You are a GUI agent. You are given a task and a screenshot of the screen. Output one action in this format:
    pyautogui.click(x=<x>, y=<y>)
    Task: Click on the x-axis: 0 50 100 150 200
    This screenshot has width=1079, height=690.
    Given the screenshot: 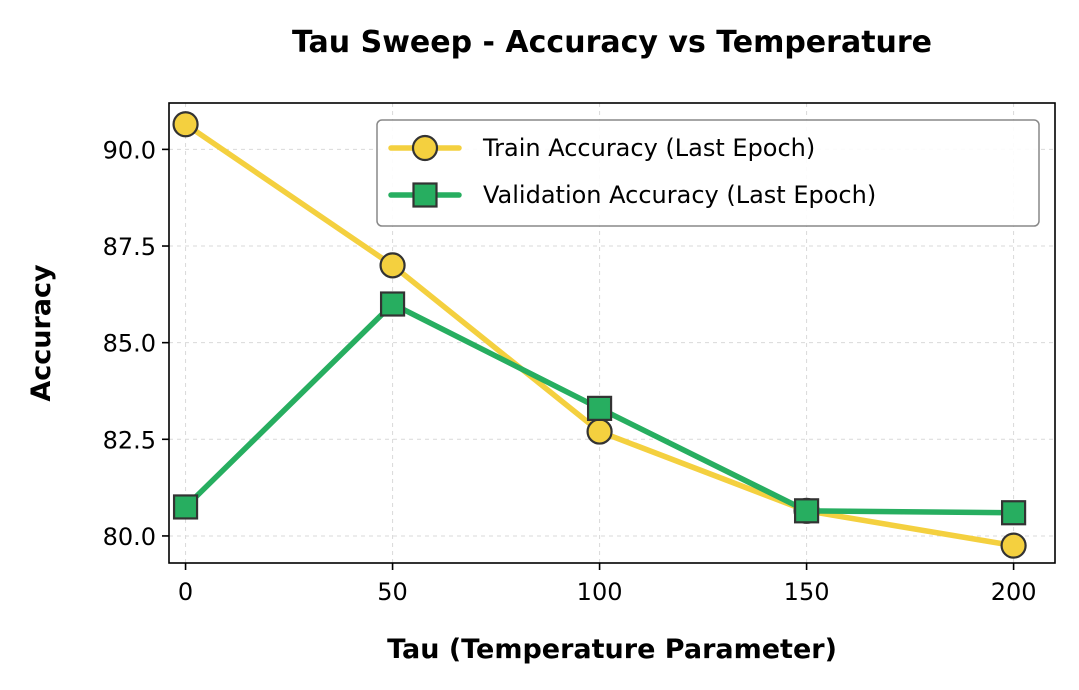 What is the action you would take?
    pyautogui.click(x=607, y=584)
    